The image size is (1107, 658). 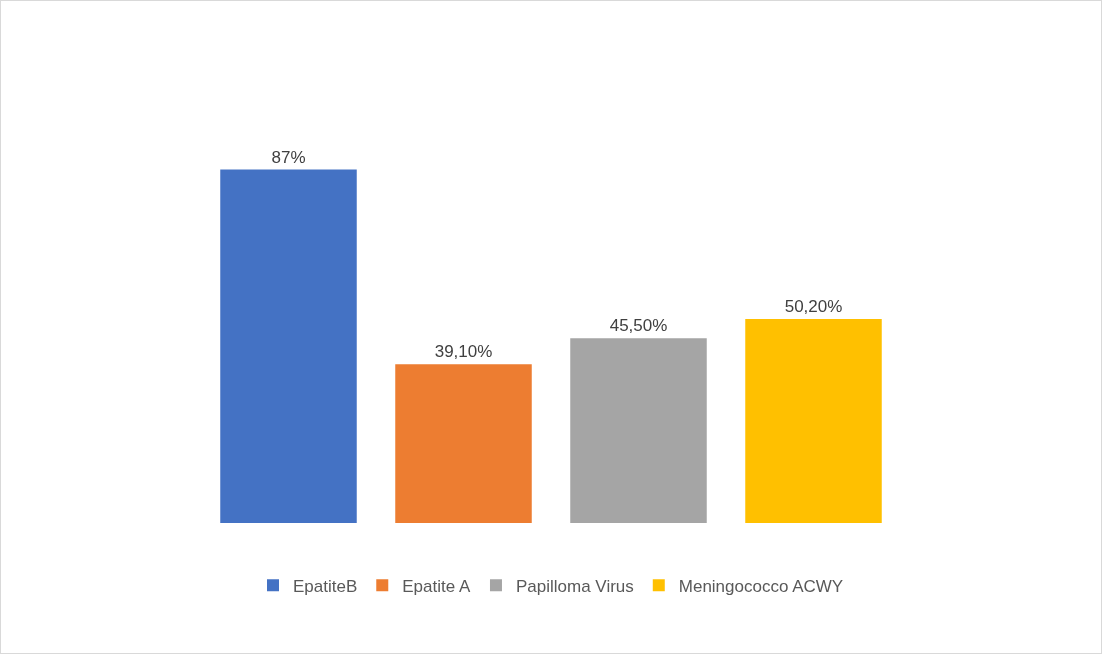 What do you see at coordinates (761, 586) in the screenshot?
I see `legend-label: Meningococco ACWY` at bounding box center [761, 586].